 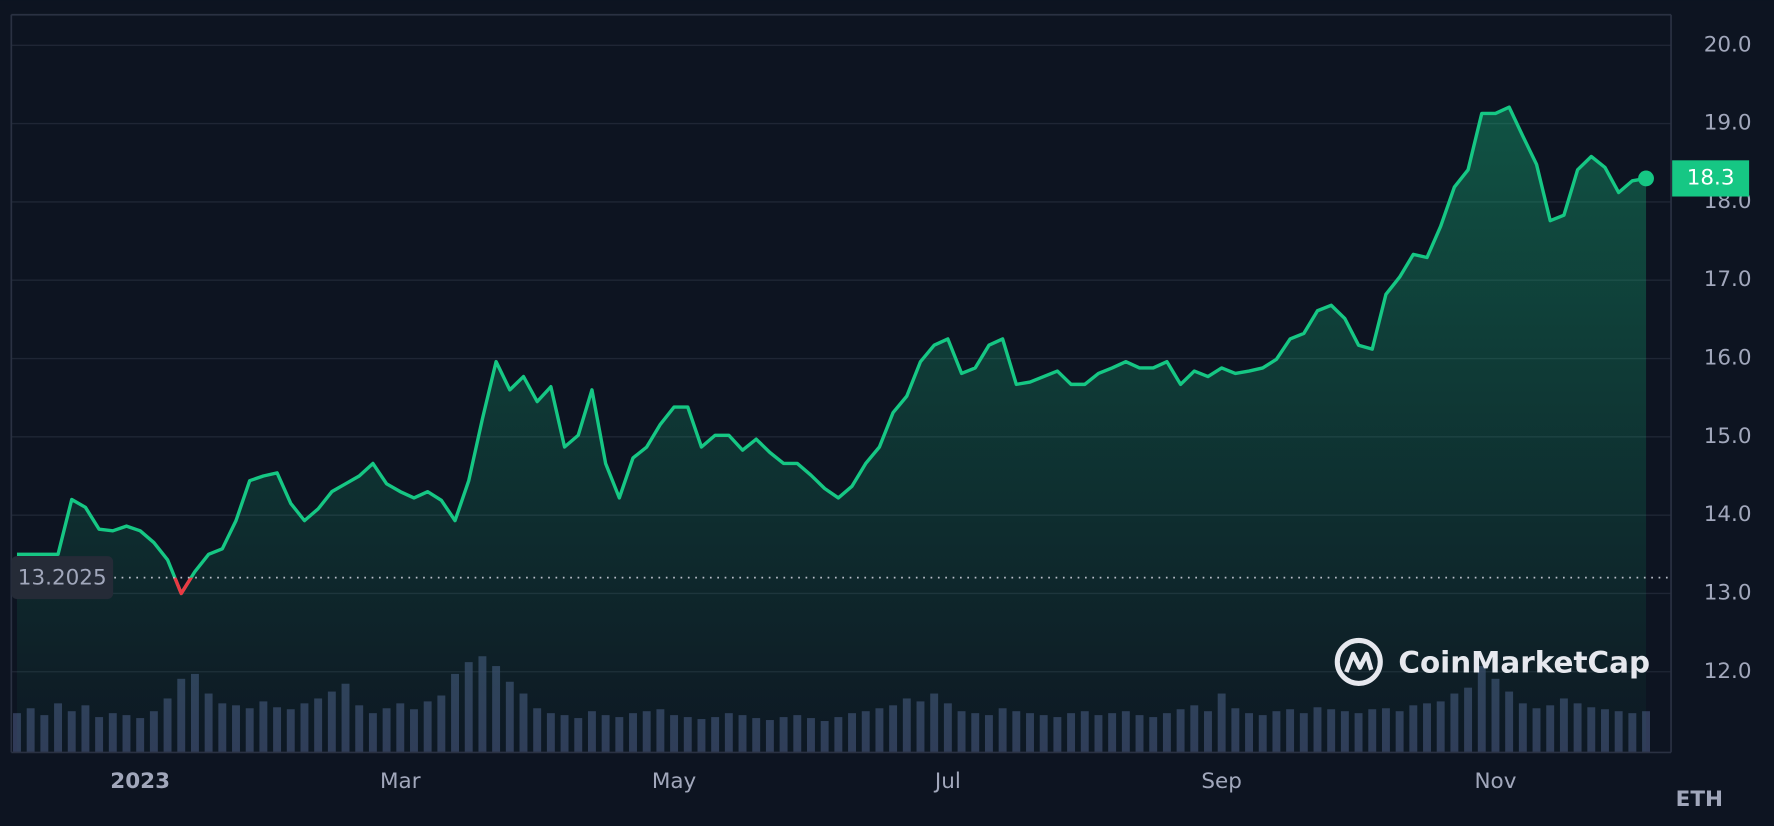 I want to click on last-point, so click(x=1646, y=178).